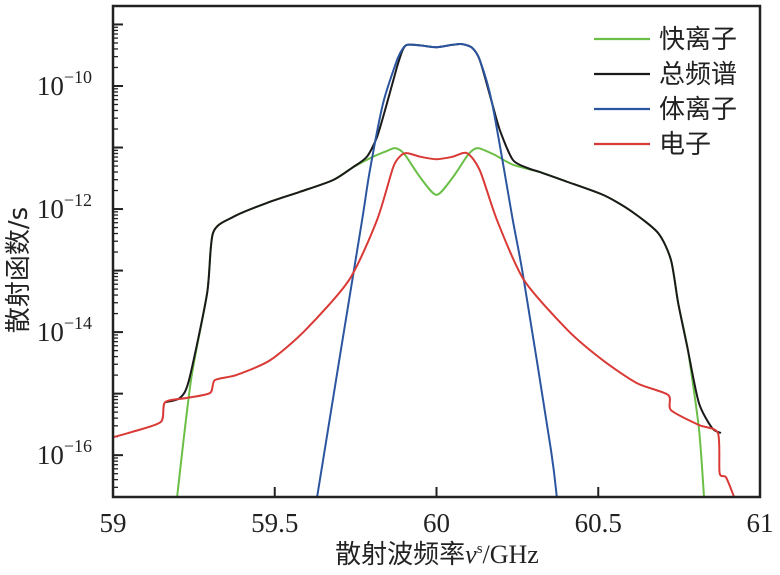  What do you see at coordinates (698, 75) in the screenshot?
I see `legend-label: 总频谱` at bounding box center [698, 75].